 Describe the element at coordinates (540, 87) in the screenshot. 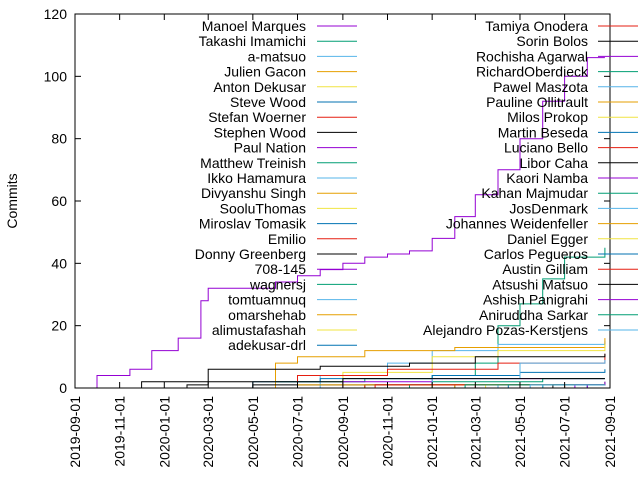

I see `legend-label: Pawel Maszota` at that location.